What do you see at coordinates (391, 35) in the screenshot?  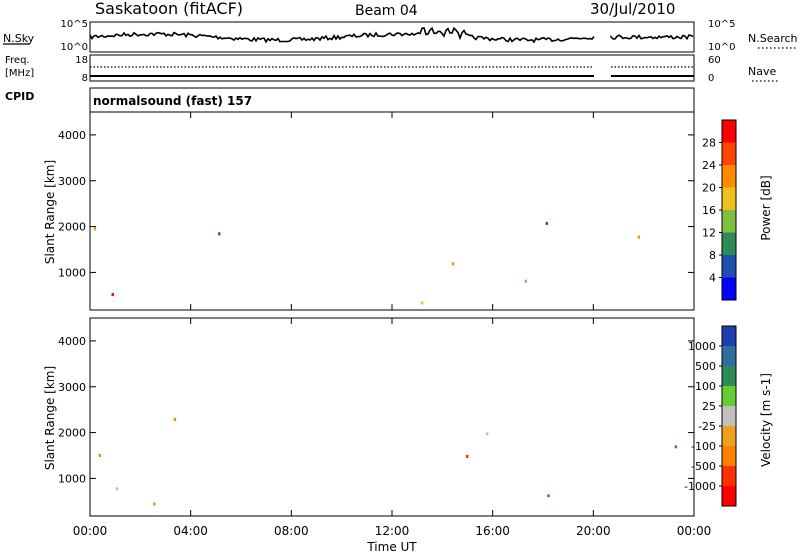 I see `nsky-series` at bounding box center [391, 35].